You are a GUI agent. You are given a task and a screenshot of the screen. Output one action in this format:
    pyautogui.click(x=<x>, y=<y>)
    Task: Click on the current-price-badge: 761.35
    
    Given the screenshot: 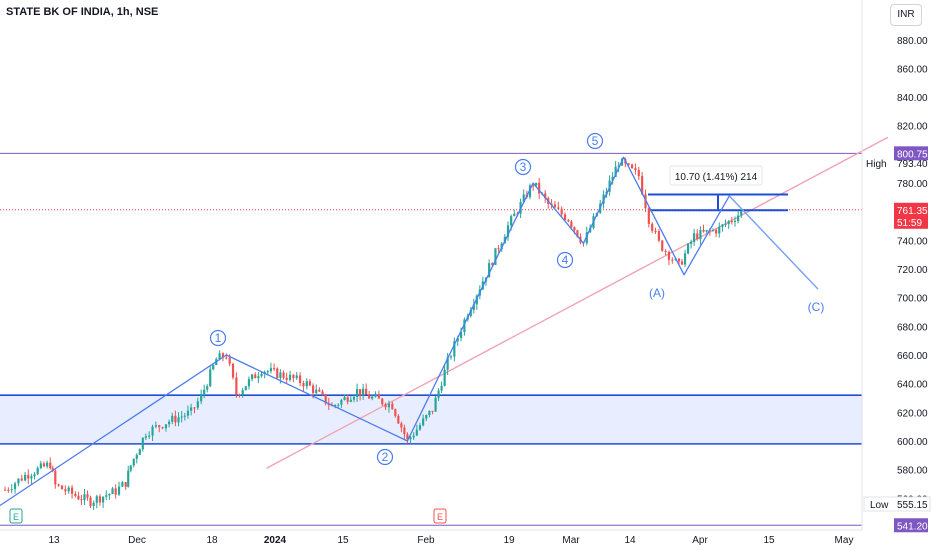 What is the action you would take?
    pyautogui.click(x=912, y=211)
    